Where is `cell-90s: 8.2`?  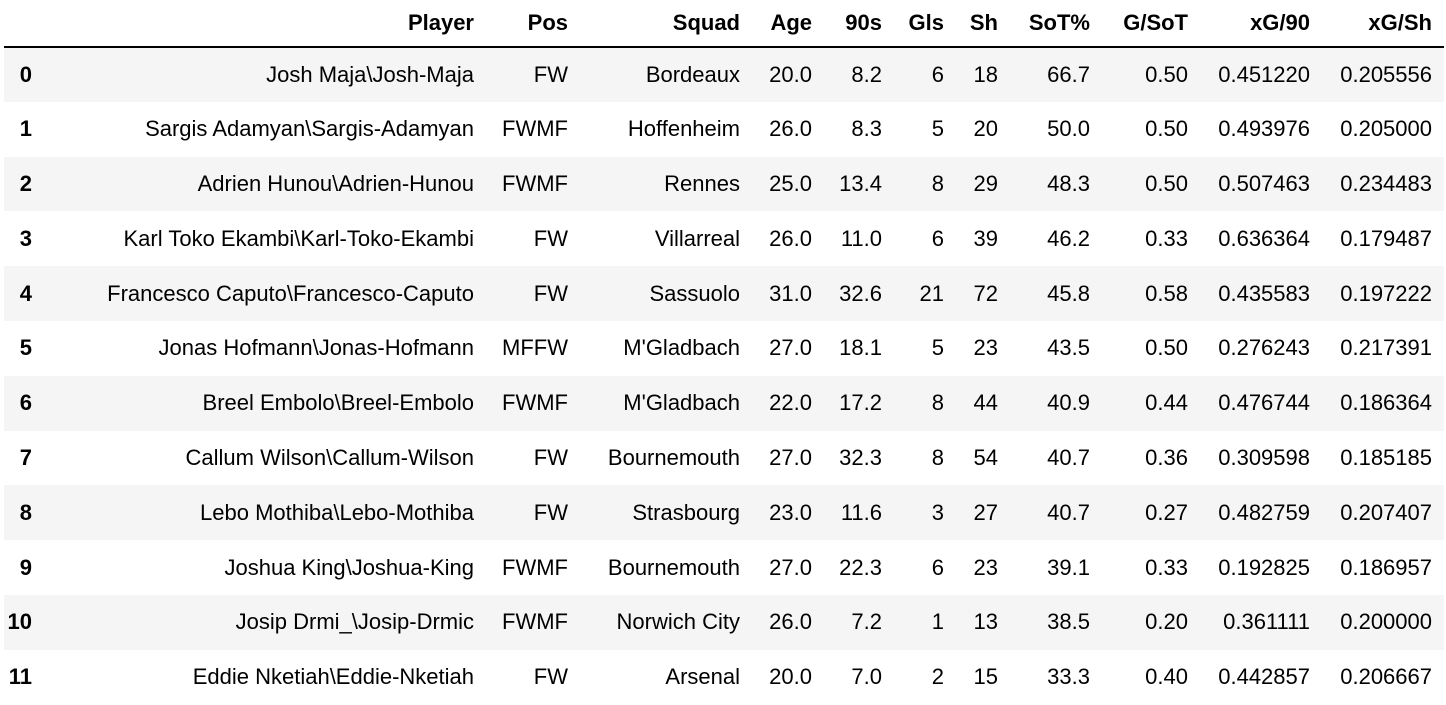 cell-90s: 8.2 is located at coordinates (866, 74).